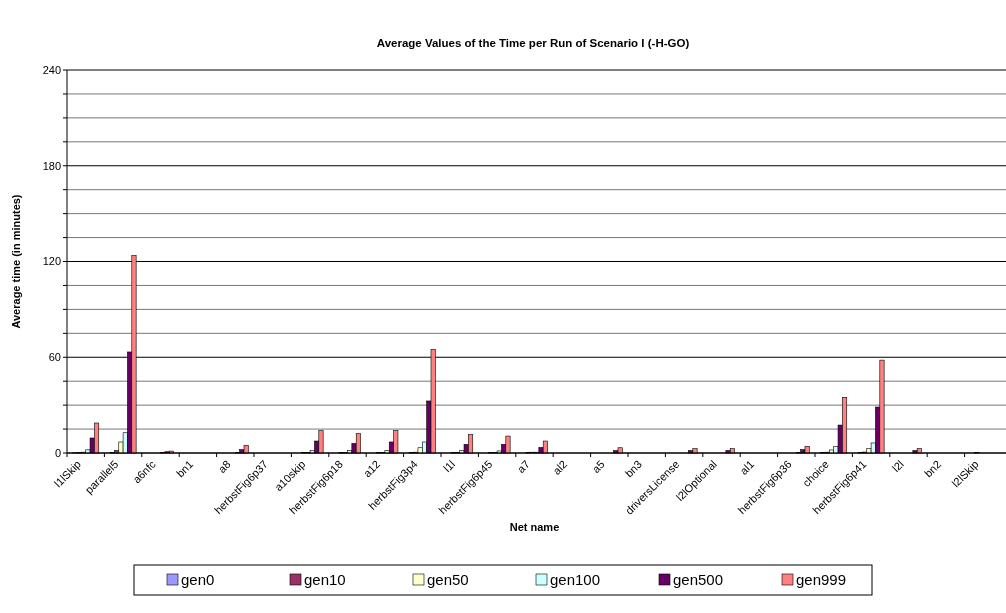 The height and width of the screenshot is (613, 1006). I want to click on x-tick-label: al2, so click(560, 467).